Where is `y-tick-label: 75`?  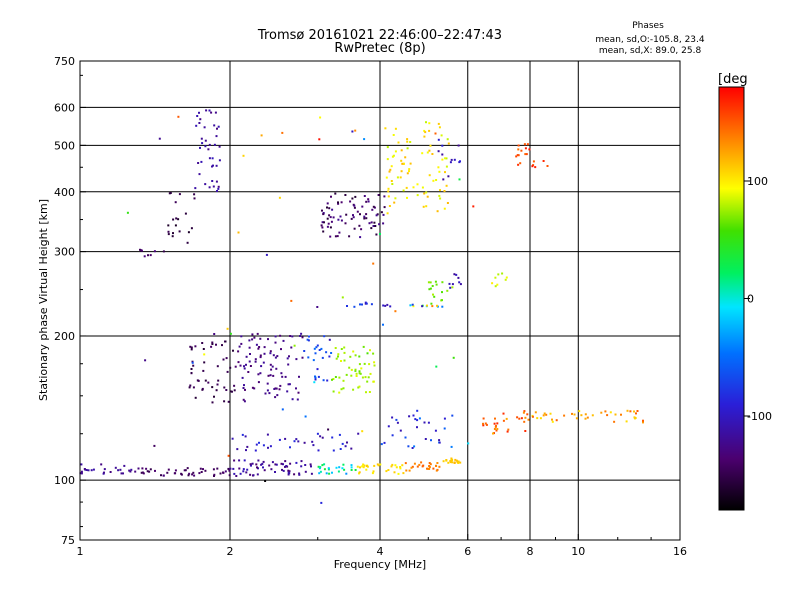 y-tick-label: 75 is located at coordinates (68, 540).